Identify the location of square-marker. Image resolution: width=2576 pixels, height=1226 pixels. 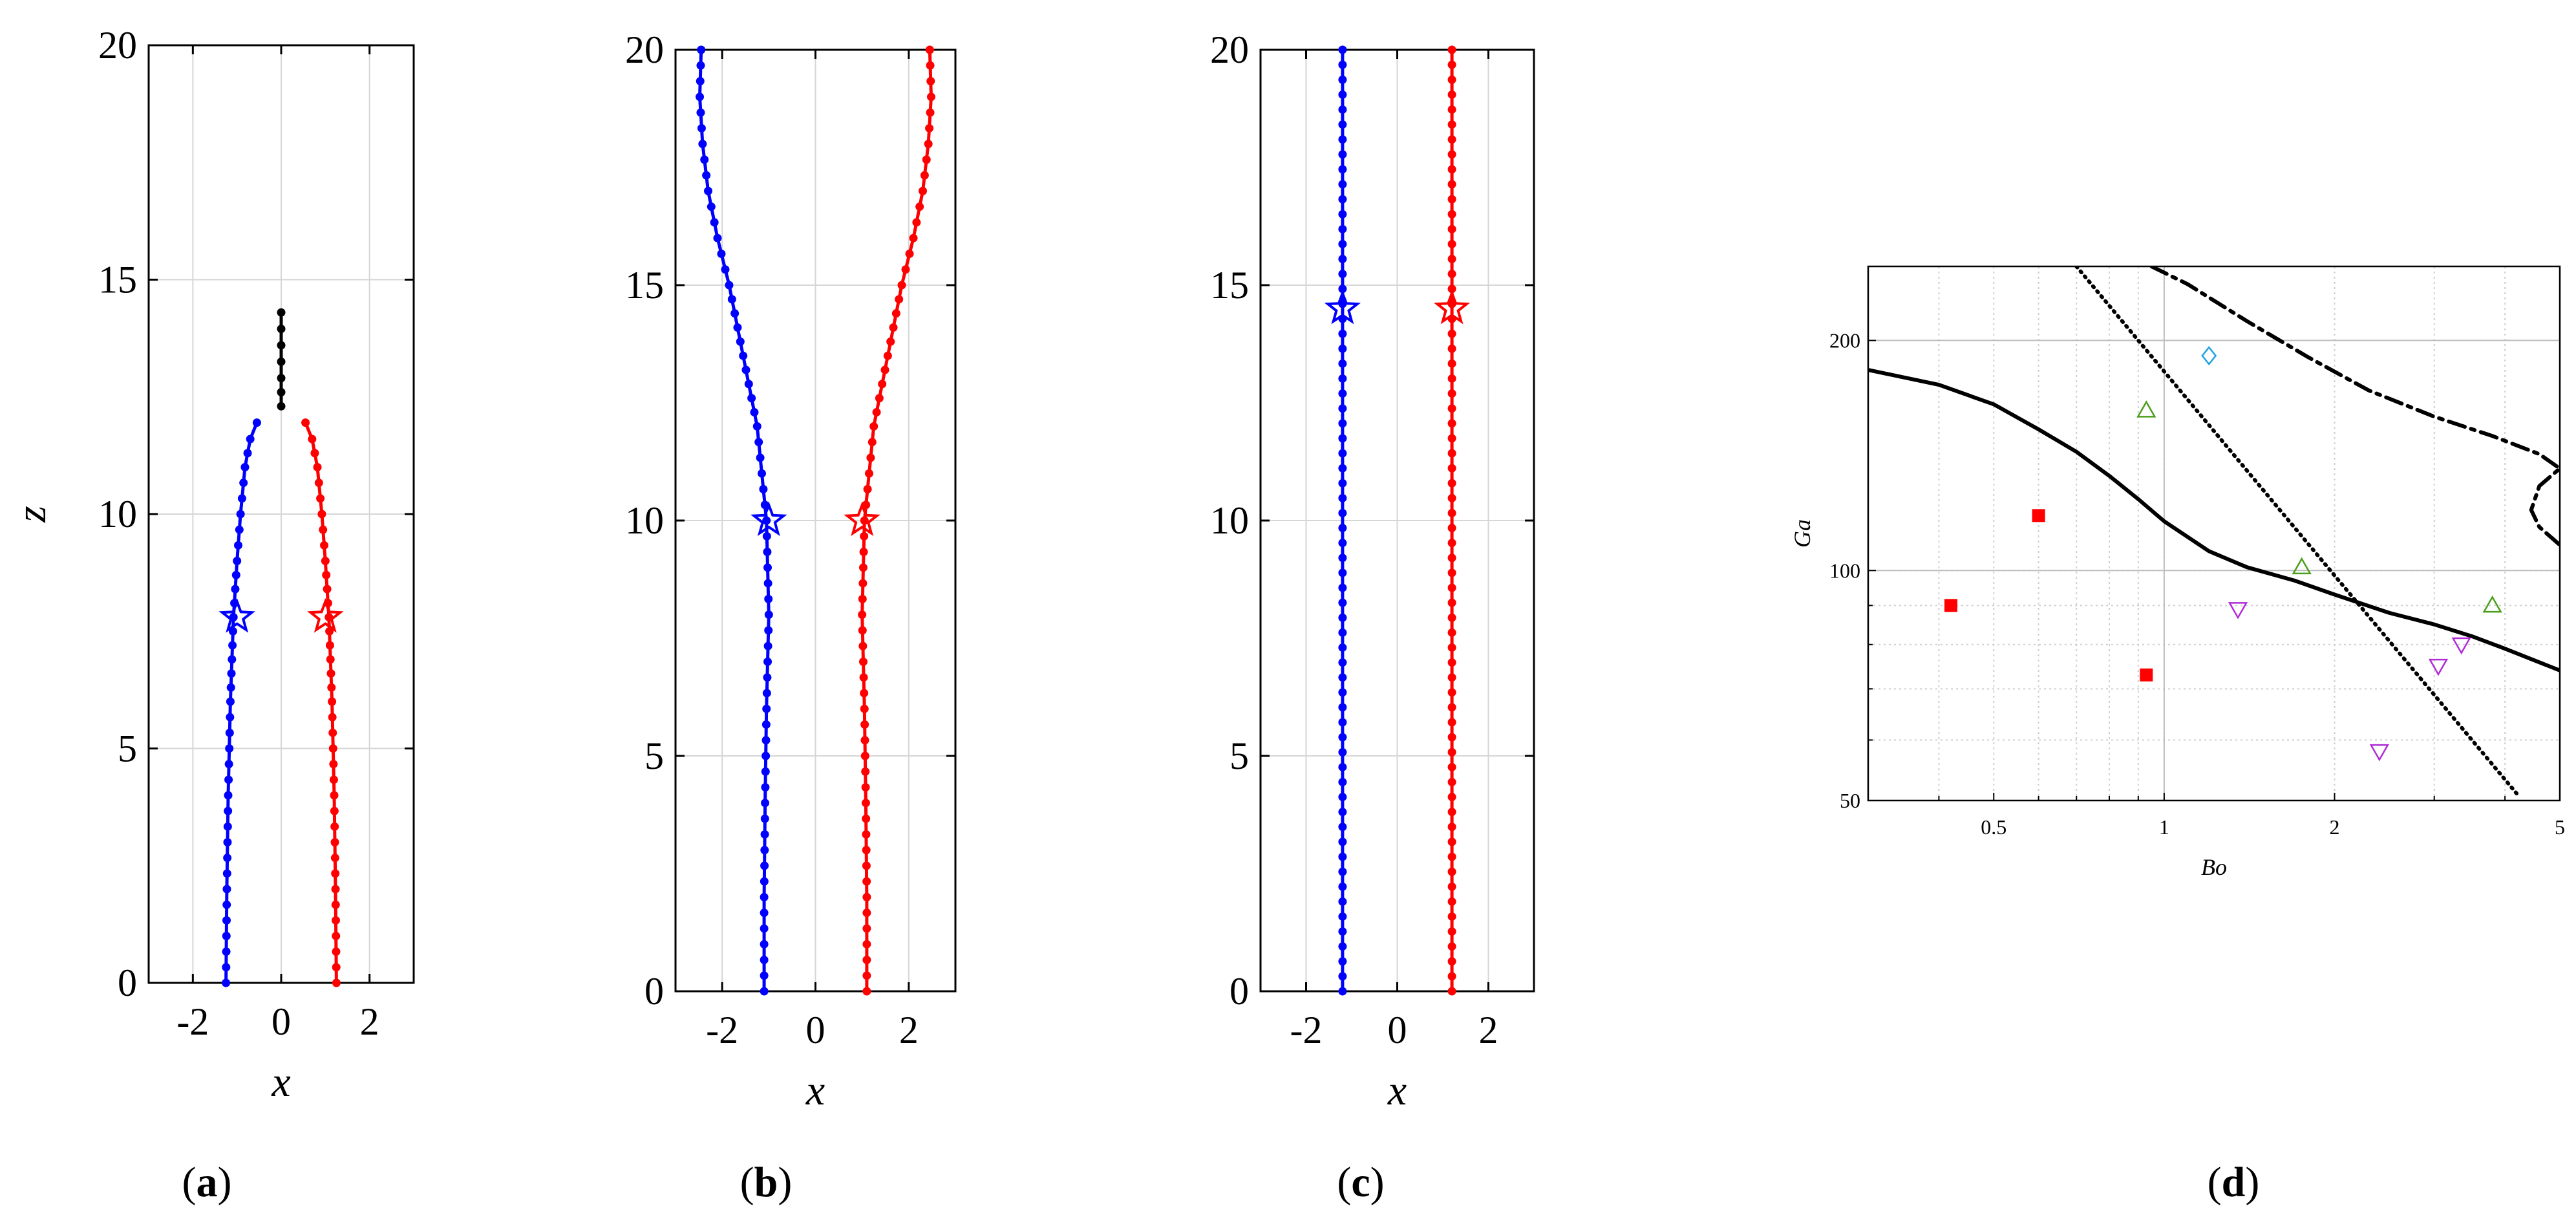
(2146, 675).